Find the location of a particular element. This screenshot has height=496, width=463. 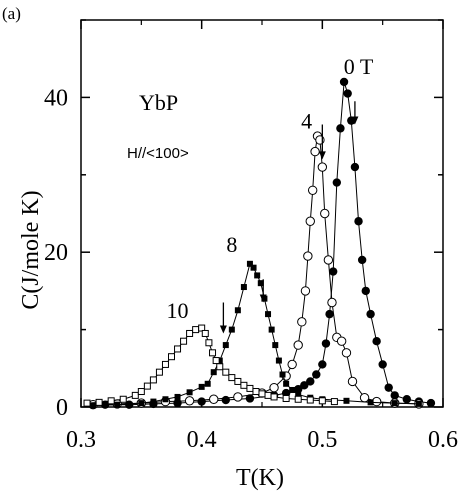

panel-label: (a) is located at coordinates (11, 13).